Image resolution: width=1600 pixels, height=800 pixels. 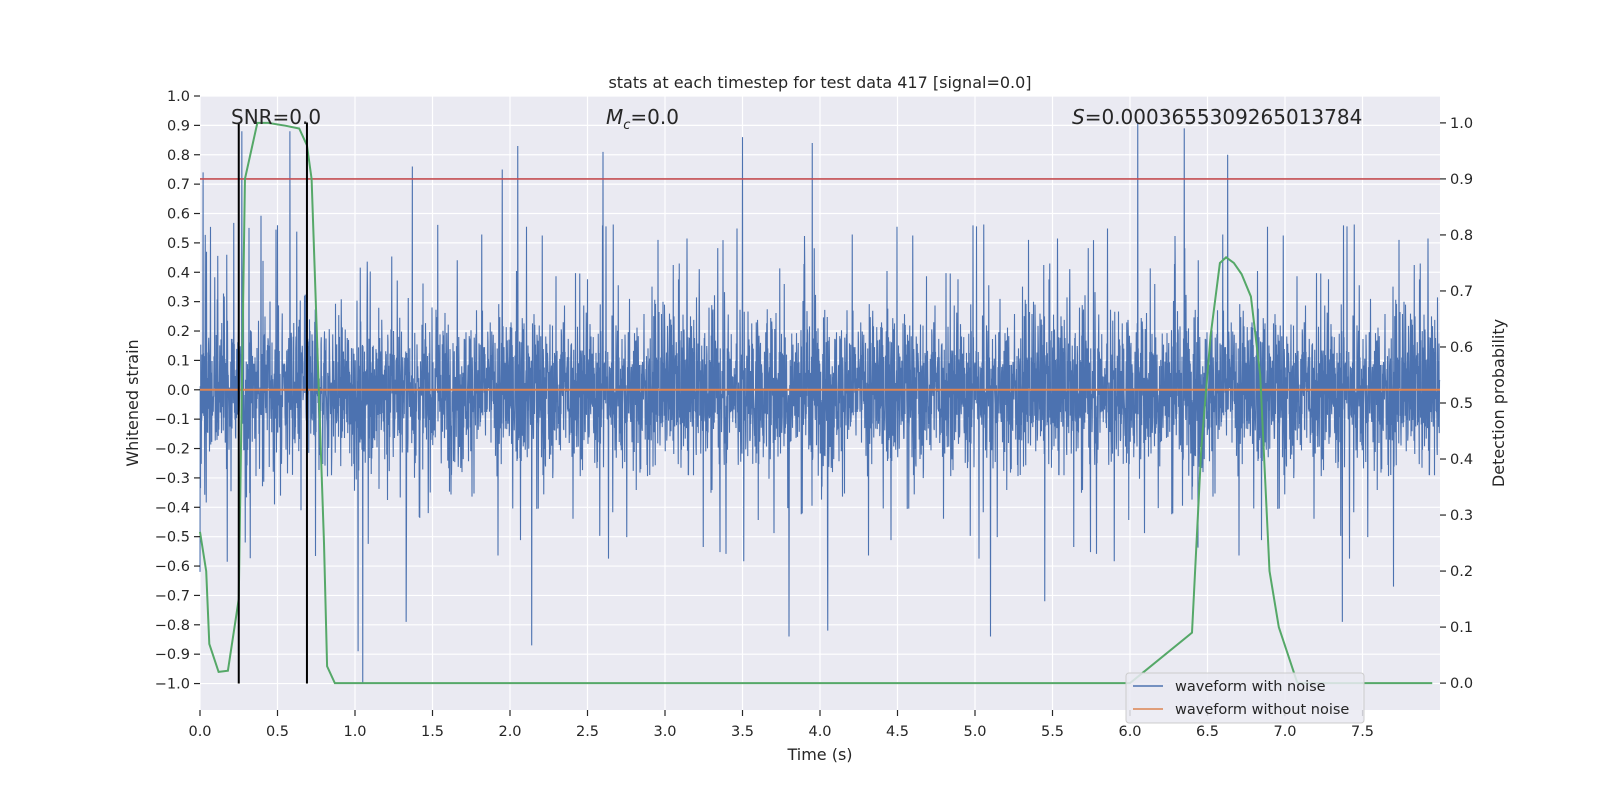 What do you see at coordinates (1224, 117) in the screenshot?
I see `s-value: =0.0003655309265013784` at bounding box center [1224, 117].